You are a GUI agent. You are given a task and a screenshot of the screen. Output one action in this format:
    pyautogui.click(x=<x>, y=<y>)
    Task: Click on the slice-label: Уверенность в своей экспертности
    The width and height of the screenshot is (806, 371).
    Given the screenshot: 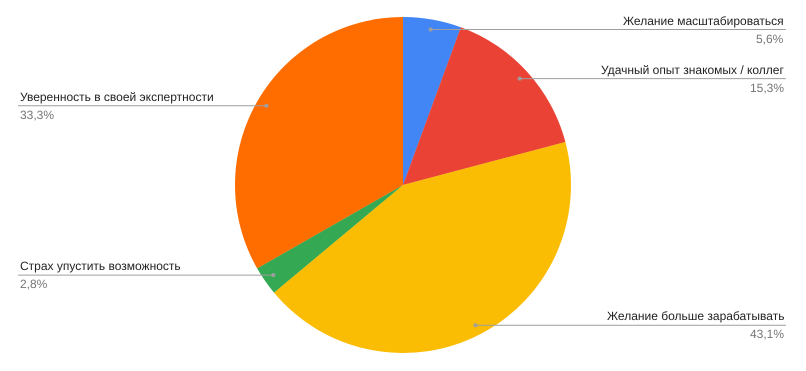 What is the action you would take?
    pyautogui.click(x=117, y=97)
    